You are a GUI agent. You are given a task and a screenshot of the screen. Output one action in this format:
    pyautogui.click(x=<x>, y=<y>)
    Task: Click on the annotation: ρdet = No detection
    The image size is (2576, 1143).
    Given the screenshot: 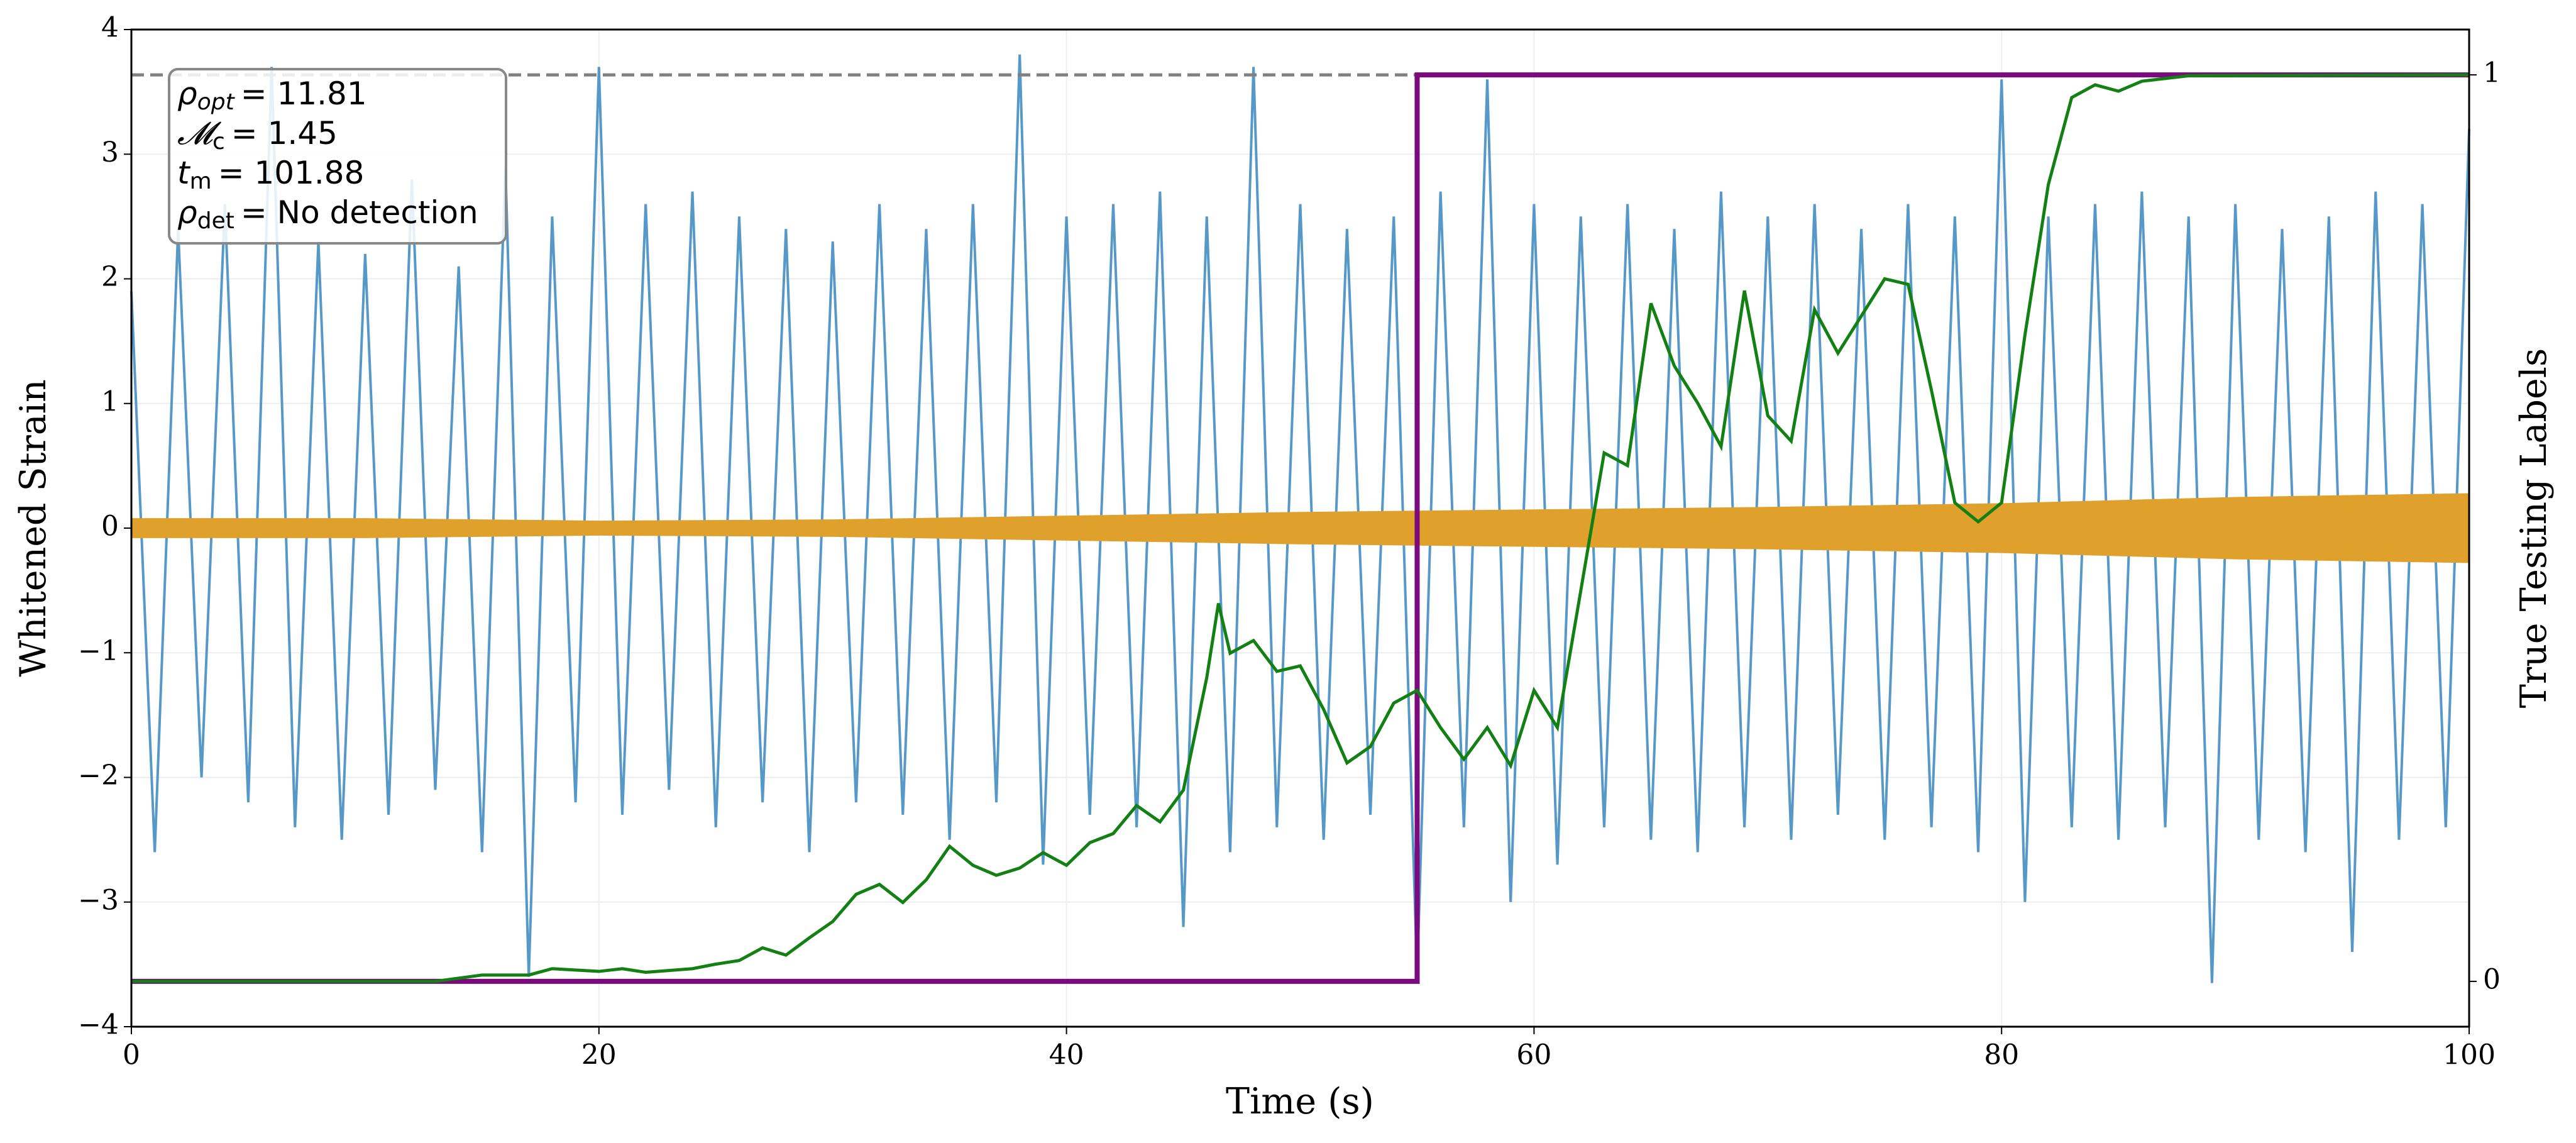 What is the action you would take?
    pyautogui.click(x=328, y=214)
    